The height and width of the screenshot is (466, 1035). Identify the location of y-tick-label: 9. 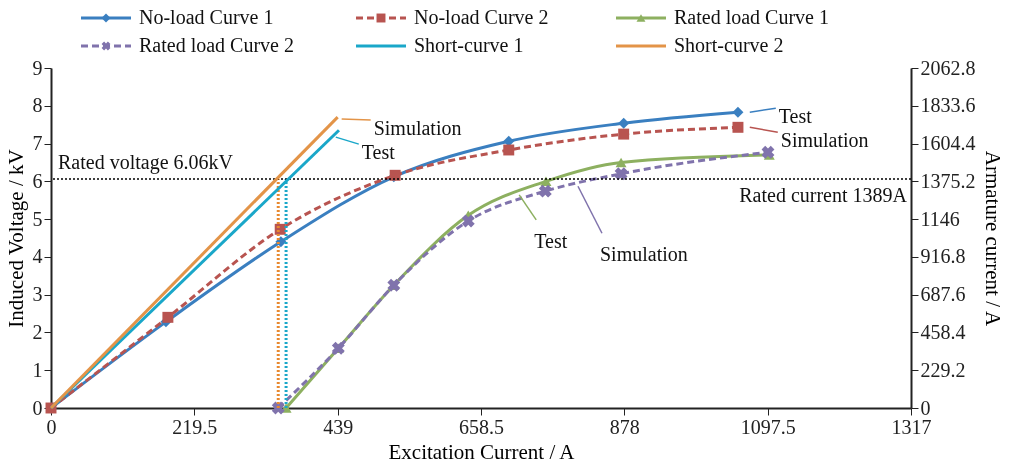
(37, 67).